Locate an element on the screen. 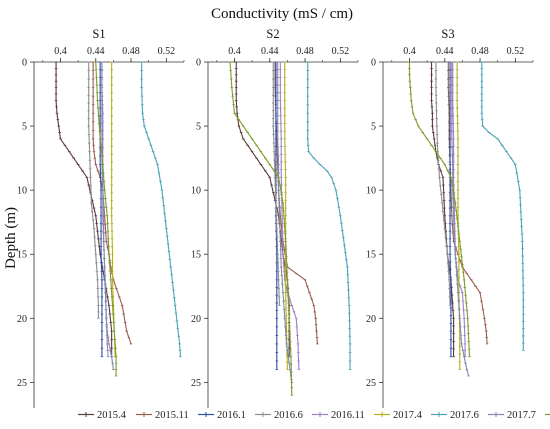  legend-item-2017-4: 2017.4 is located at coordinates (398, 415).